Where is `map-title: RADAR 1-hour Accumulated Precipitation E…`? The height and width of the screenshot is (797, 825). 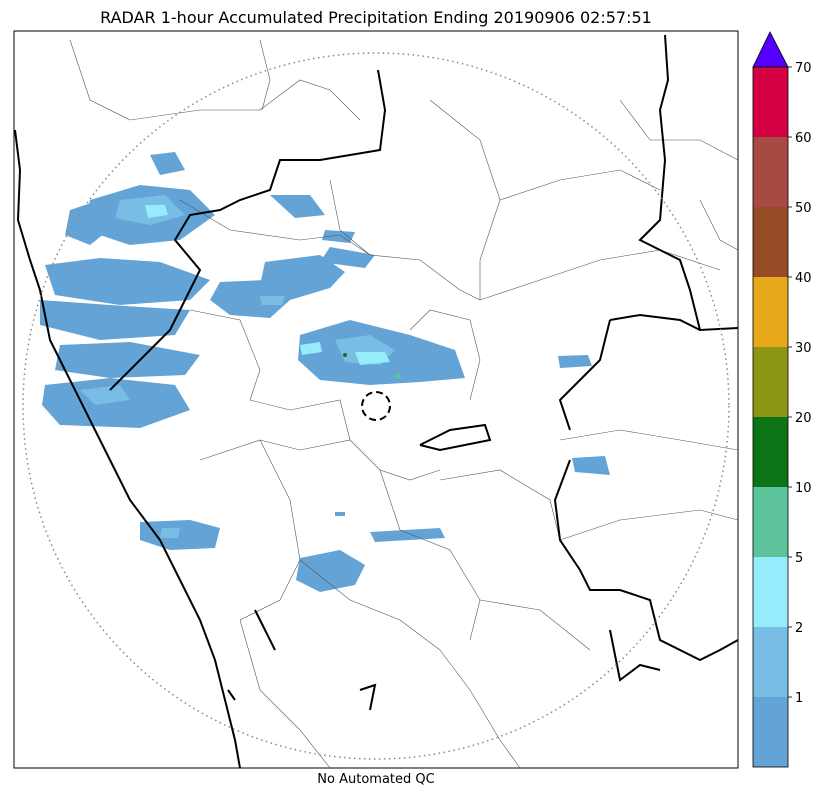 map-title: RADAR 1-hour Accumulated Precipitation E… is located at coordinates (376, 17).